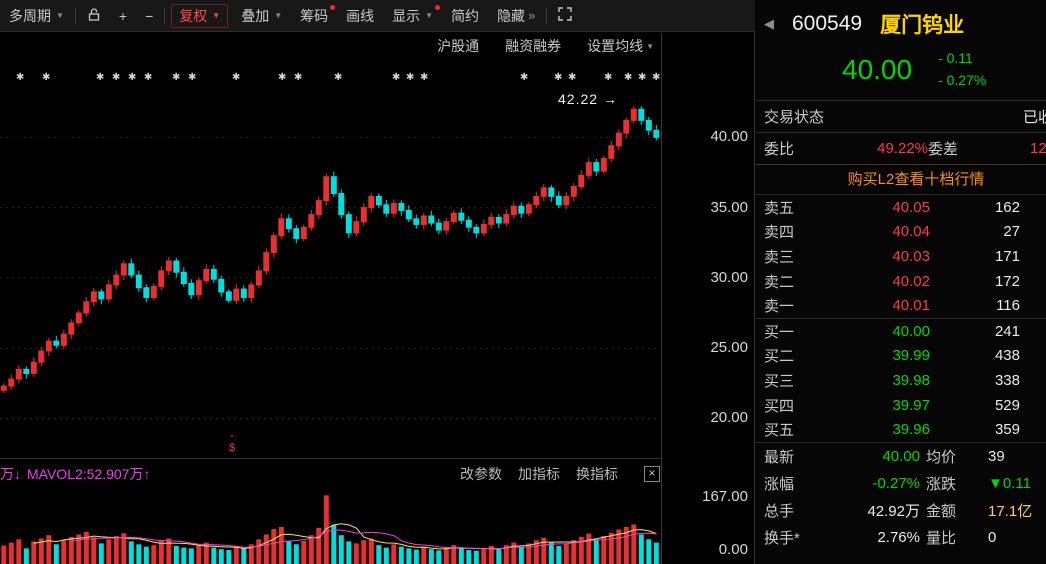  I want to click on annotation-value: 42.22, so click(578, 99).